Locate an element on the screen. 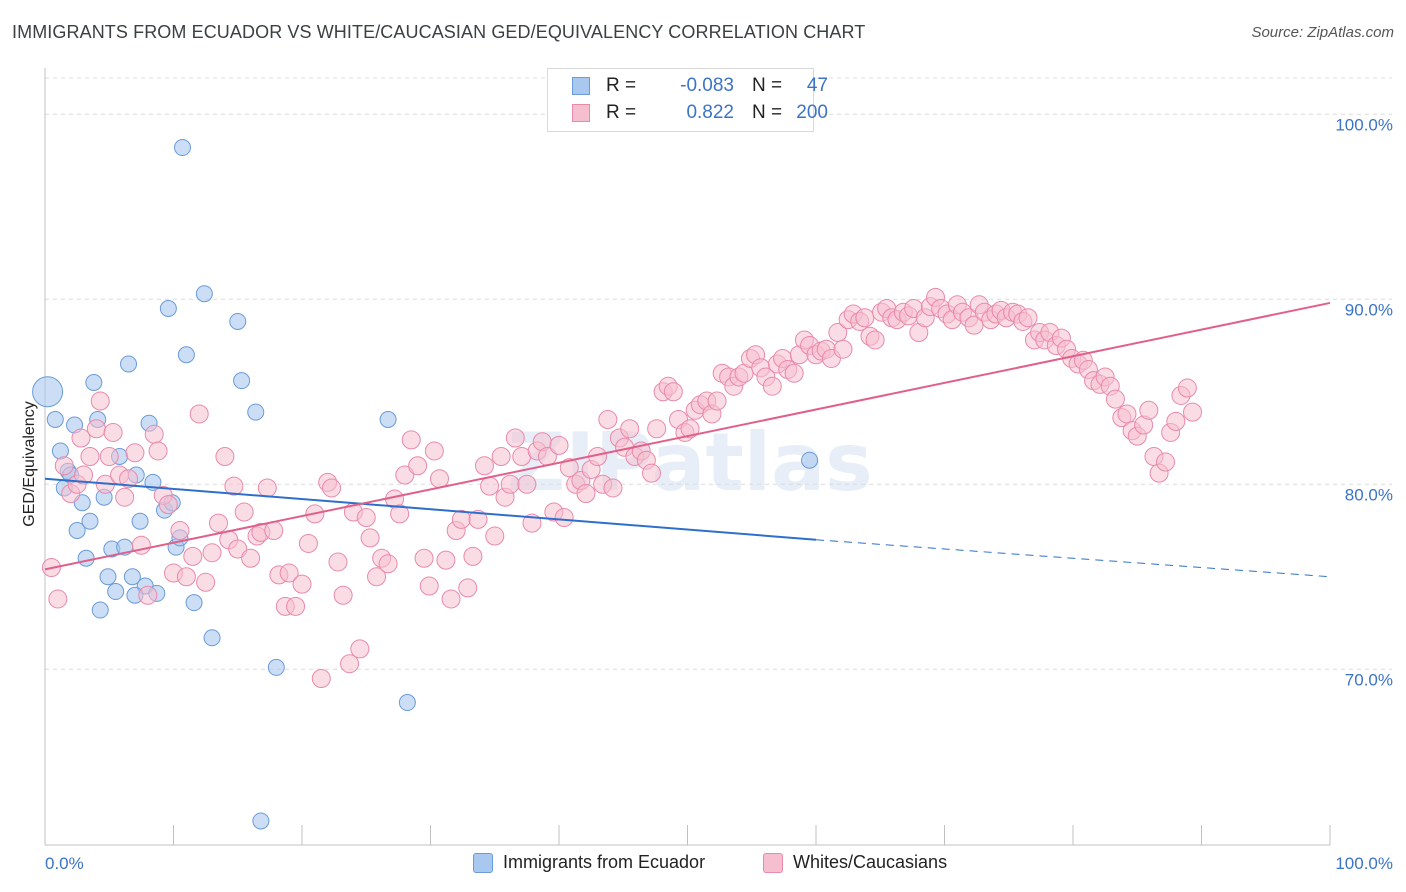  legend-swatch-white is located at coordinates (581, 113).